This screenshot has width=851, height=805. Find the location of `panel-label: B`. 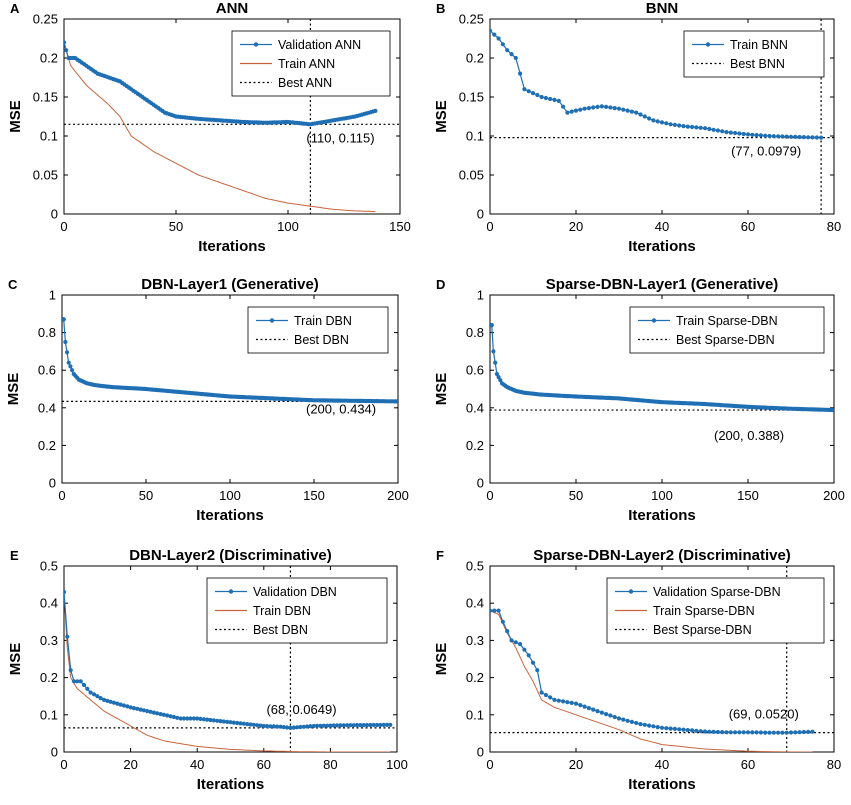

panel-label: B is located at coordinates (440, 8).